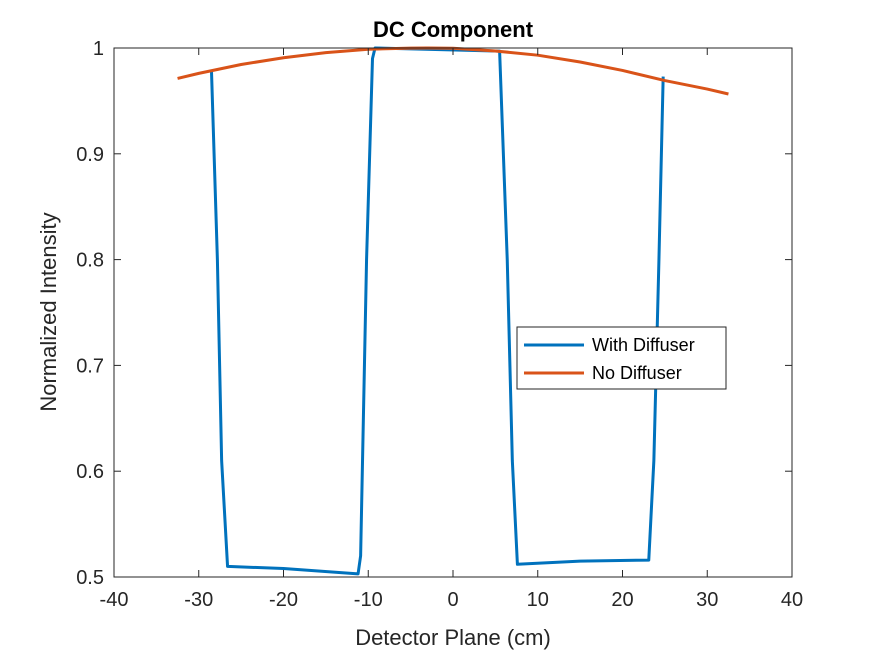  I want to click on y-tick-label: 0.6, so click(90, 472).